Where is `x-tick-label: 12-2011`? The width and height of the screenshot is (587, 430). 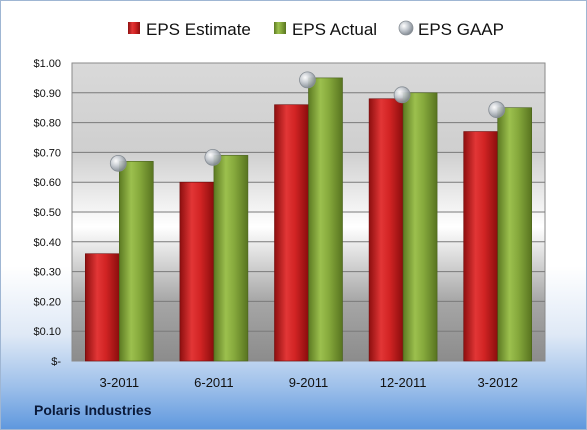 x-tick-label: 12-2011 is located at coordinates (403, 382).